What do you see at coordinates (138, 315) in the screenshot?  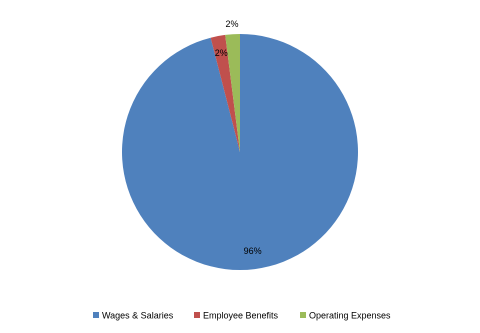 I see `legend-label: Wages & Salaries` at bounding box center [138, 315].